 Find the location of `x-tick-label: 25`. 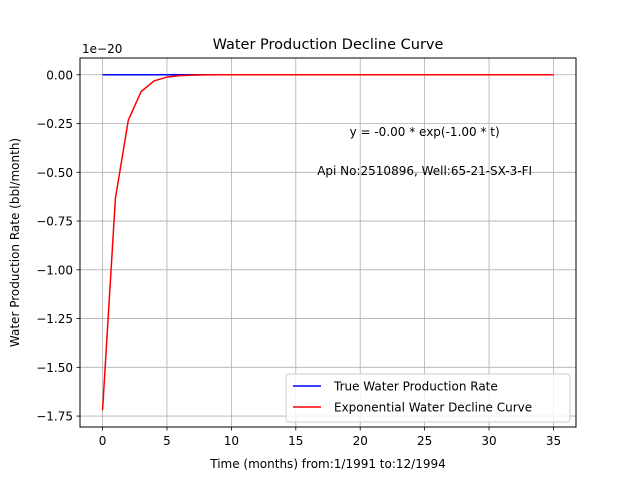

x-tick-label: 25 is located at coordinates (424, 441).